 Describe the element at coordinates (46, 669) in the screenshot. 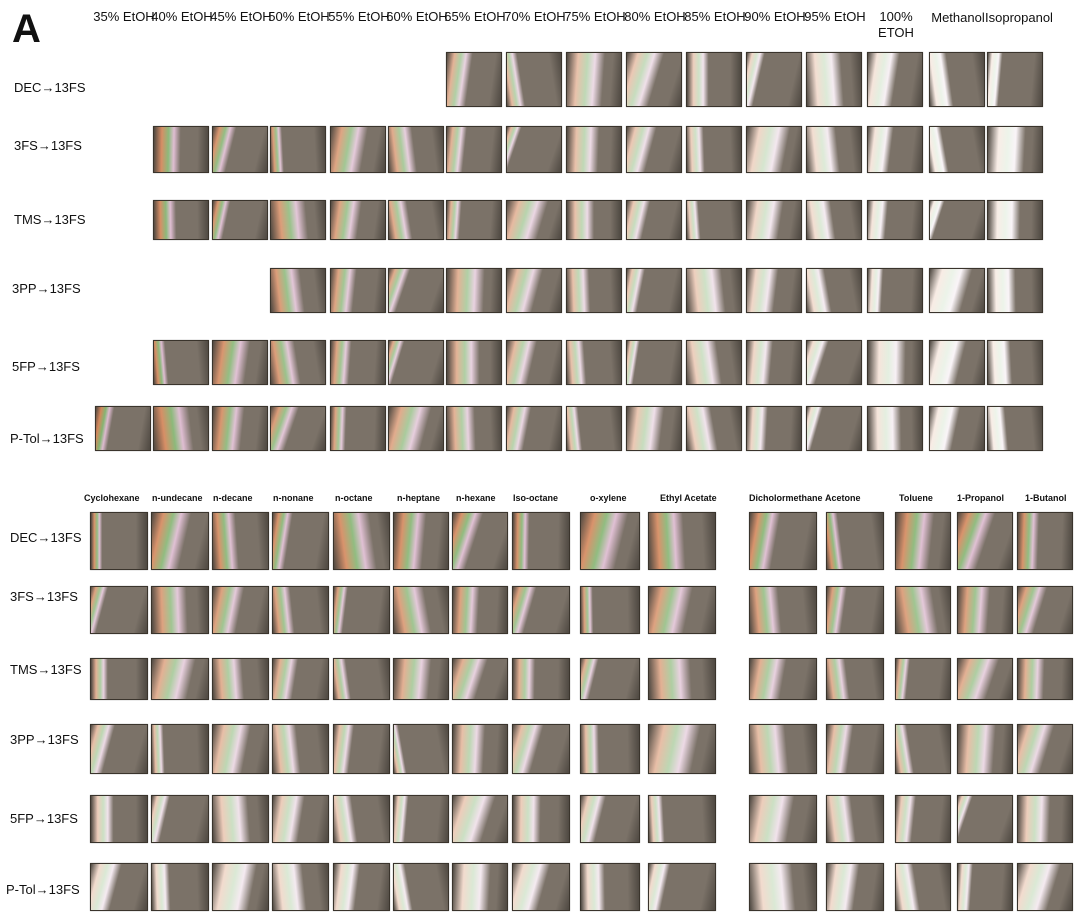

I see `bottom-row-label: TMS→13FS` at that location.